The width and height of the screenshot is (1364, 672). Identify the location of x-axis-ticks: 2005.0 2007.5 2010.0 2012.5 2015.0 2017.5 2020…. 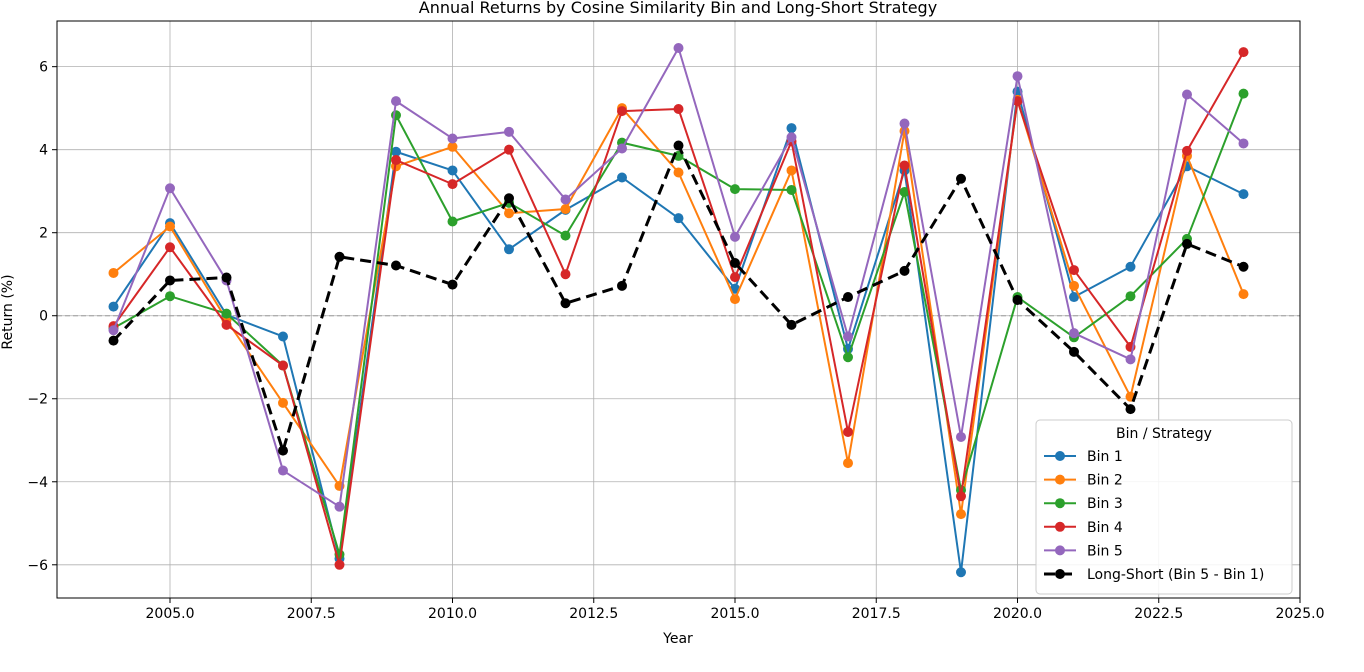
(735, 610).